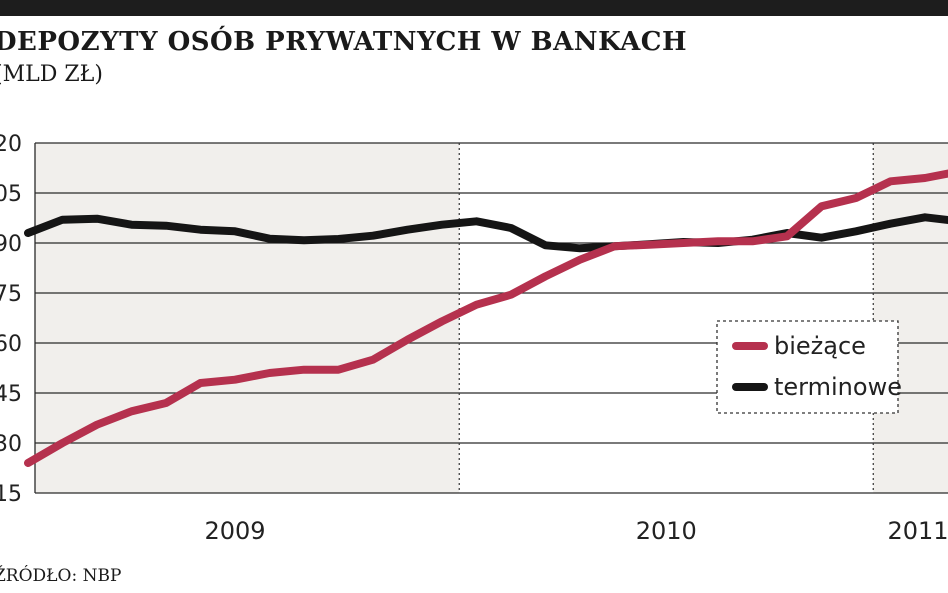  I want to click on y-tick-label: 160, so click(11, 344).